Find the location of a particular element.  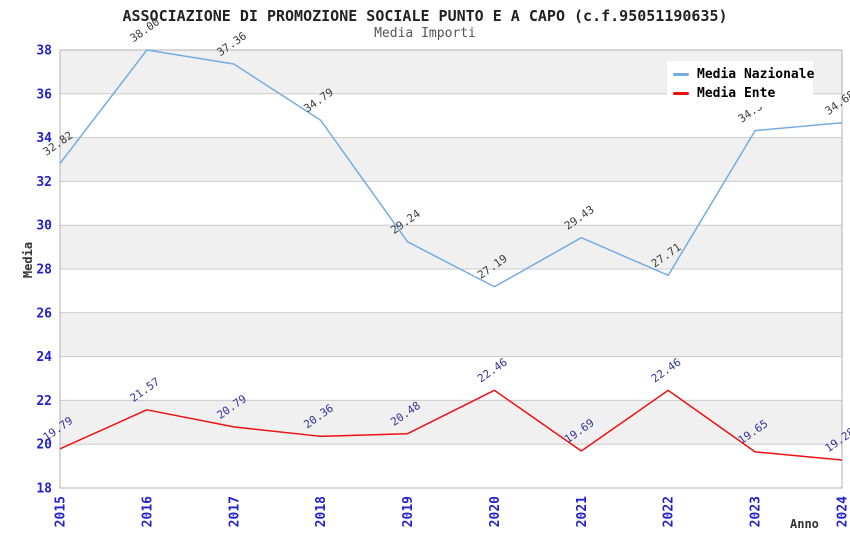

y-tick-label: 32 is located at coordinates (44, 182).